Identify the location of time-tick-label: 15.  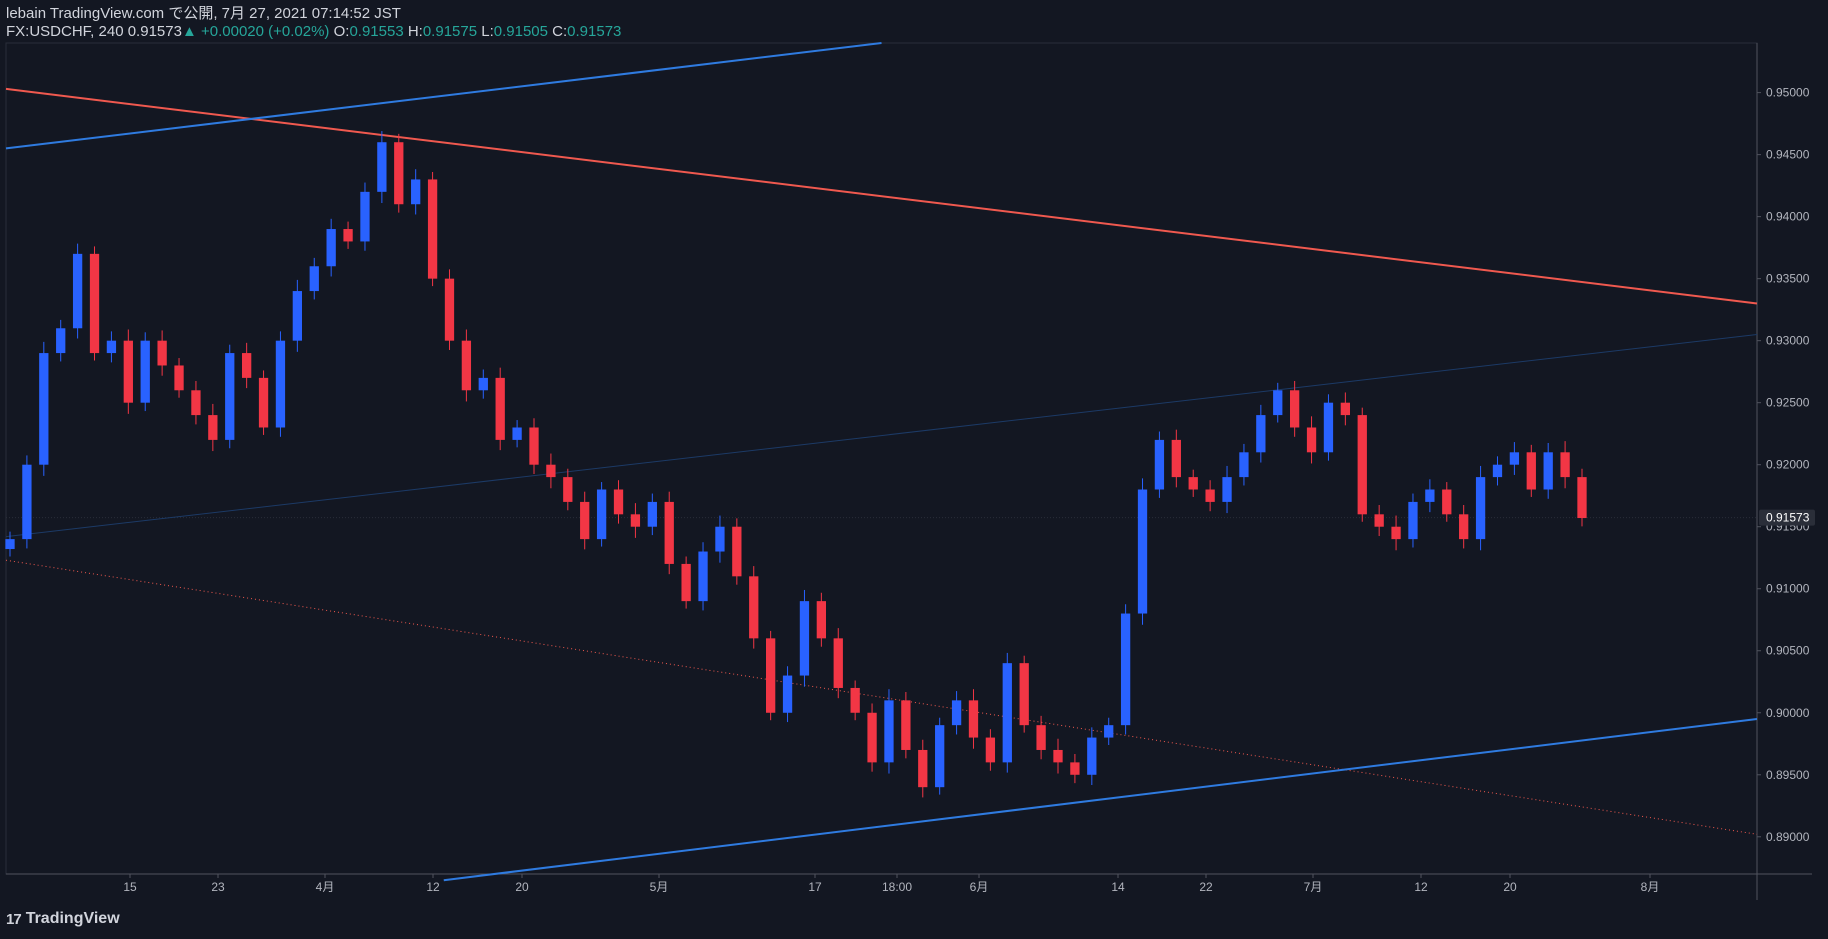
(130, 887).